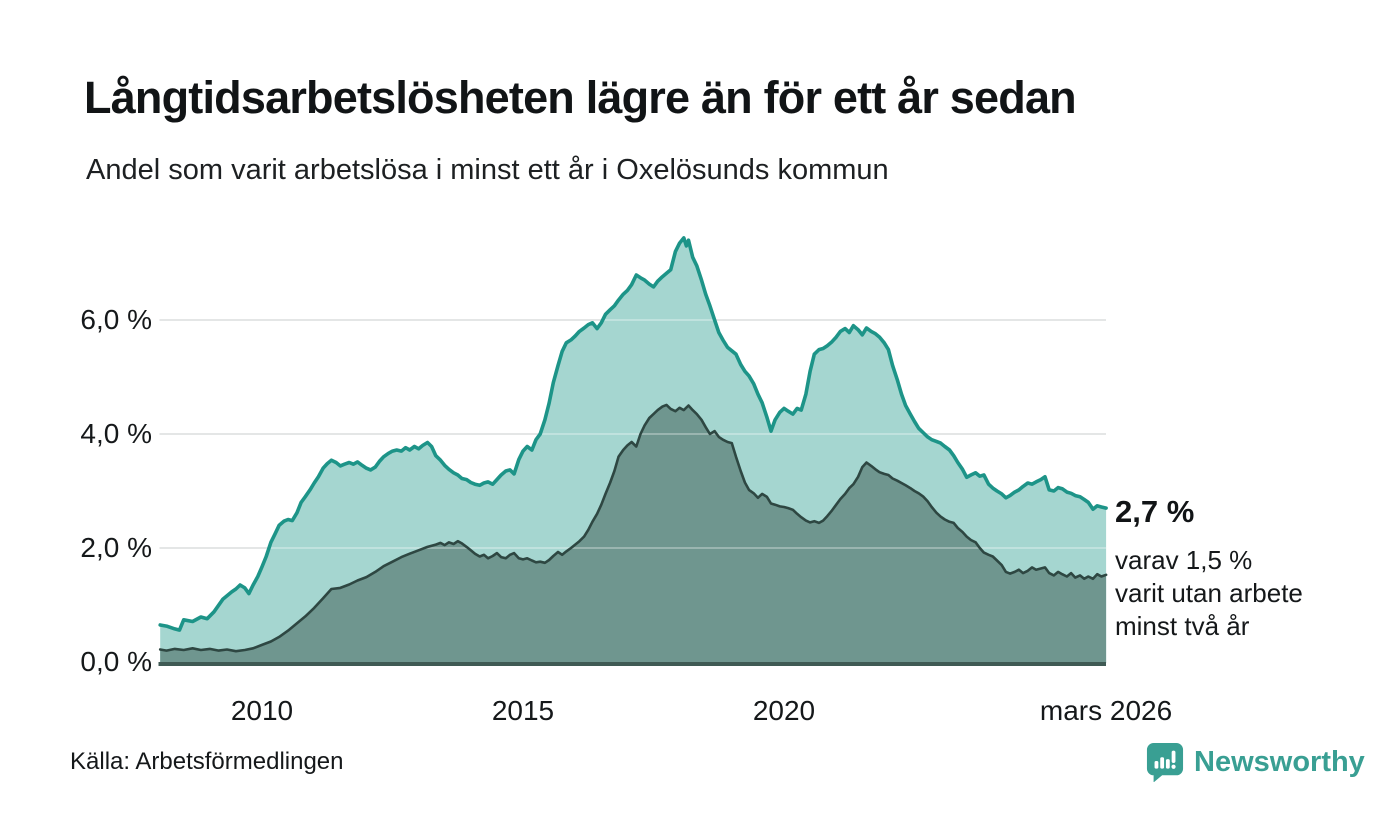  I want to click on y-tick-label: 2,0 %, so click(116, 547).